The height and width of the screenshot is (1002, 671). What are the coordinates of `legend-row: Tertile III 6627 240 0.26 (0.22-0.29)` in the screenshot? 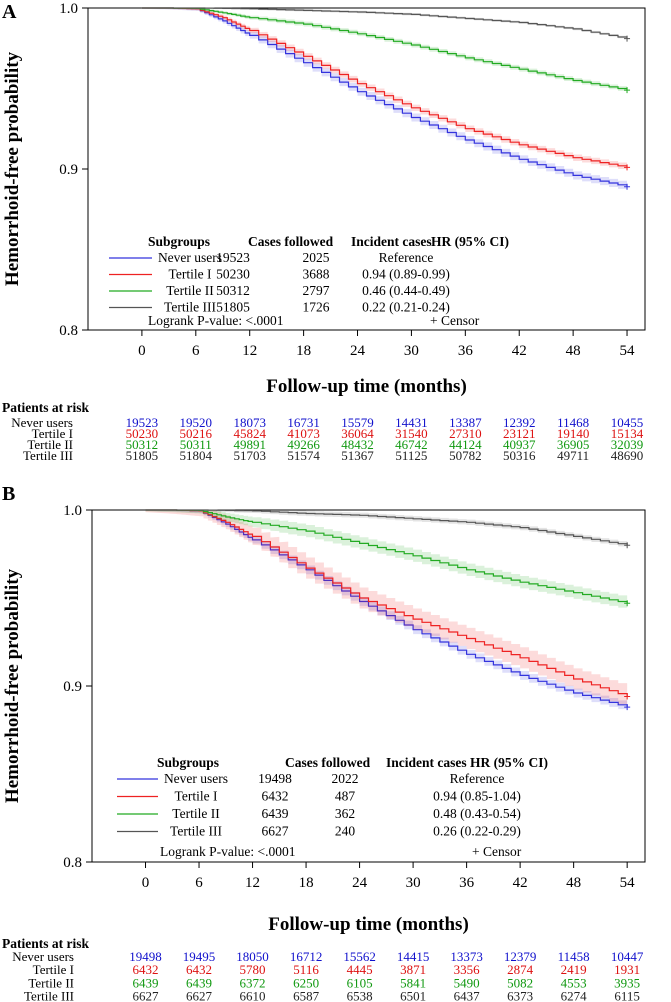 It's located at (319, 831).